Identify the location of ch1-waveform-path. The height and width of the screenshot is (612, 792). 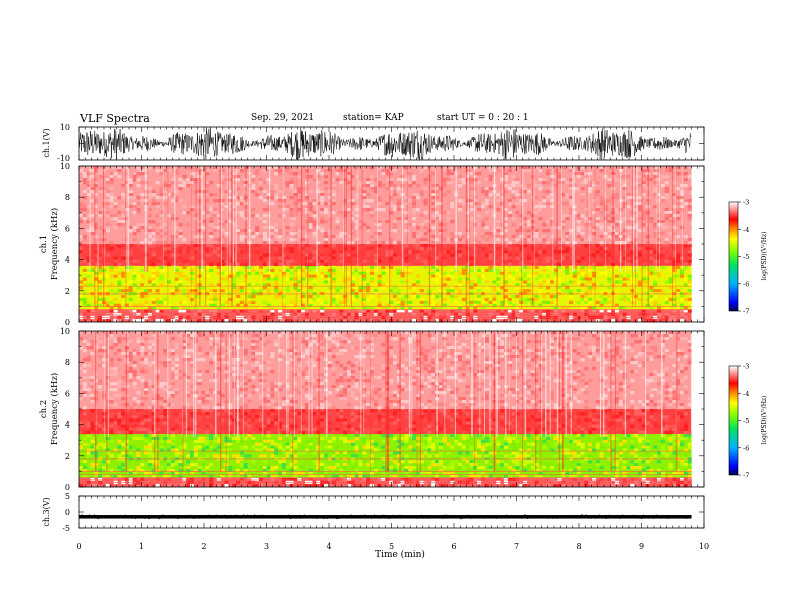
(385, 143).